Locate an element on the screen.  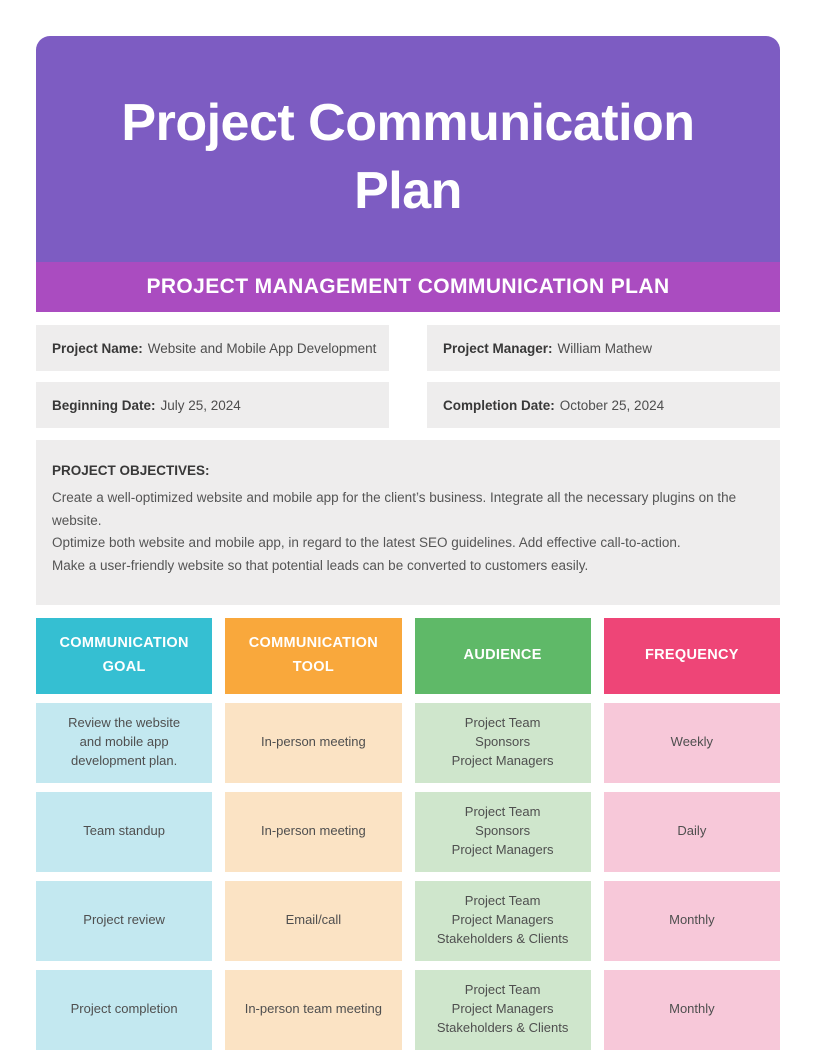
project-name-value: Website and Mobile App Development is located at coordinates (262, 348).